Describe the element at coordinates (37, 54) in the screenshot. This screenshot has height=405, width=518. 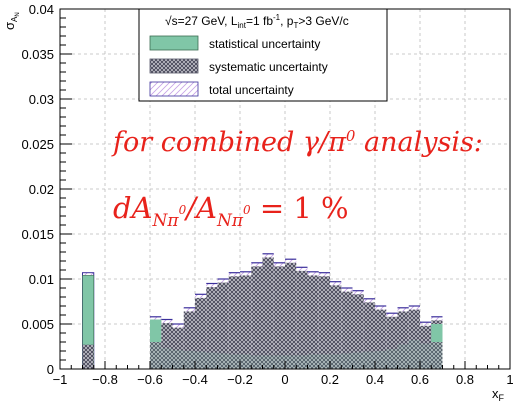
I see `y-tick-label: 0.035` at that location.